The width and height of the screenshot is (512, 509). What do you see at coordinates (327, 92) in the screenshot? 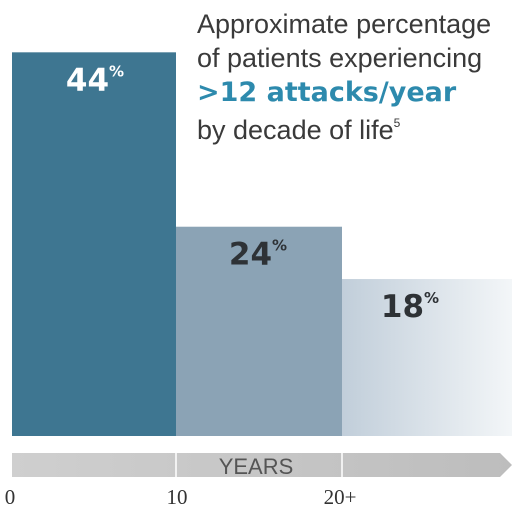
I see `chart-title-highlight: >12 attacks/year` at bounding box center [327, 92].